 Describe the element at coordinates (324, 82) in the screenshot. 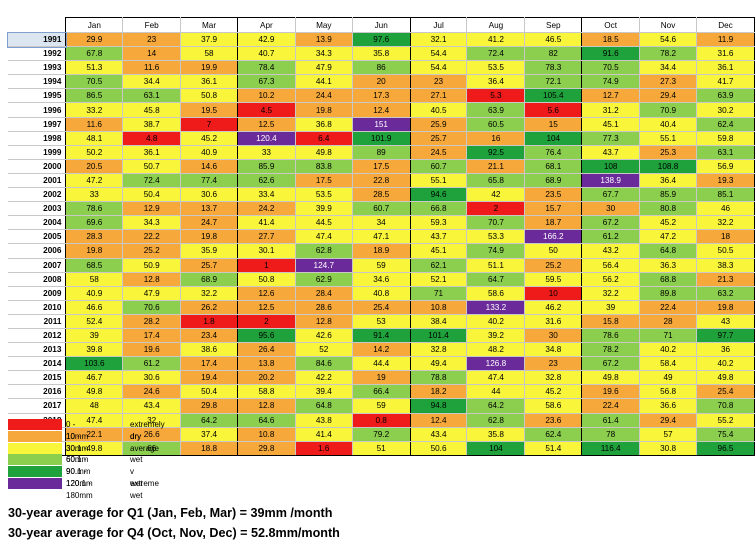

I see `rainfall-cell: 44.1` at that location.